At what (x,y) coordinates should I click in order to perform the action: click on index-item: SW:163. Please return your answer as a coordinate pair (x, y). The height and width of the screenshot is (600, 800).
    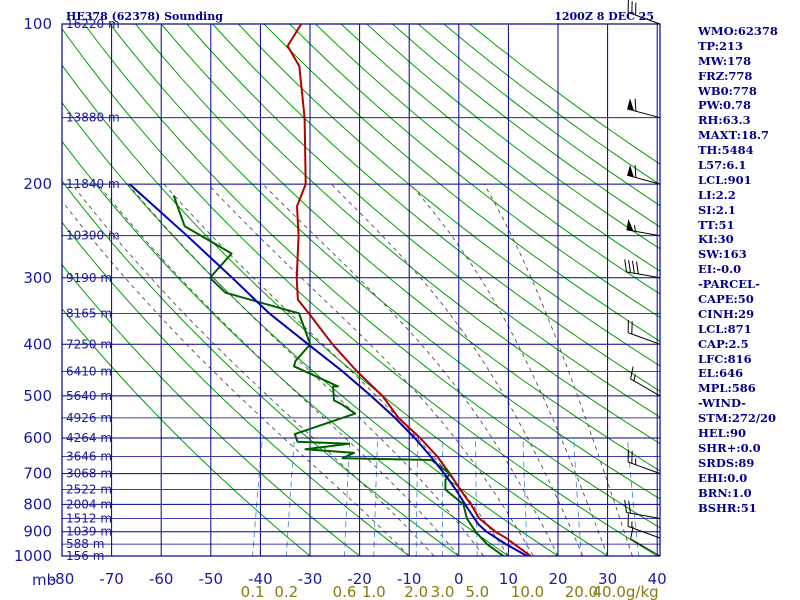
    Looking at the image, I should click on (722, 254).